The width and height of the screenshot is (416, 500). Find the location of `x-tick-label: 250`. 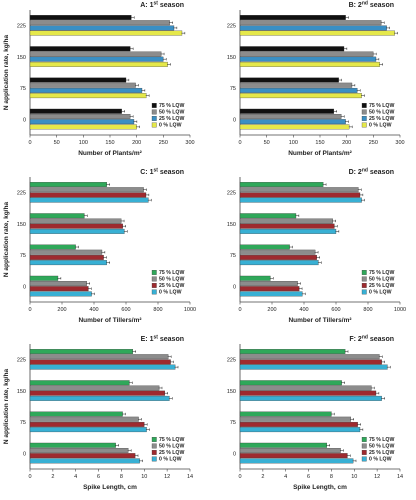

x-tick-label: 250 is located at coordinates (163, 143).